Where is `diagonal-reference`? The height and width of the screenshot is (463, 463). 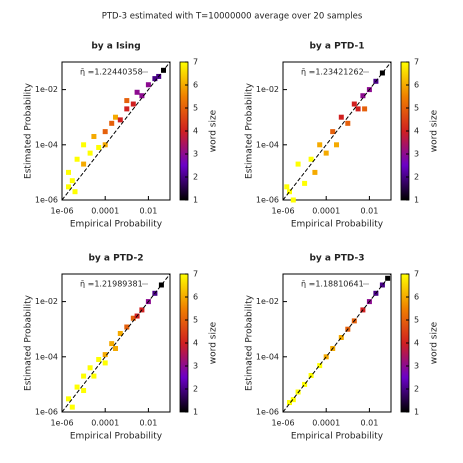 diagonal-reference is located at coordinates (116, 131).